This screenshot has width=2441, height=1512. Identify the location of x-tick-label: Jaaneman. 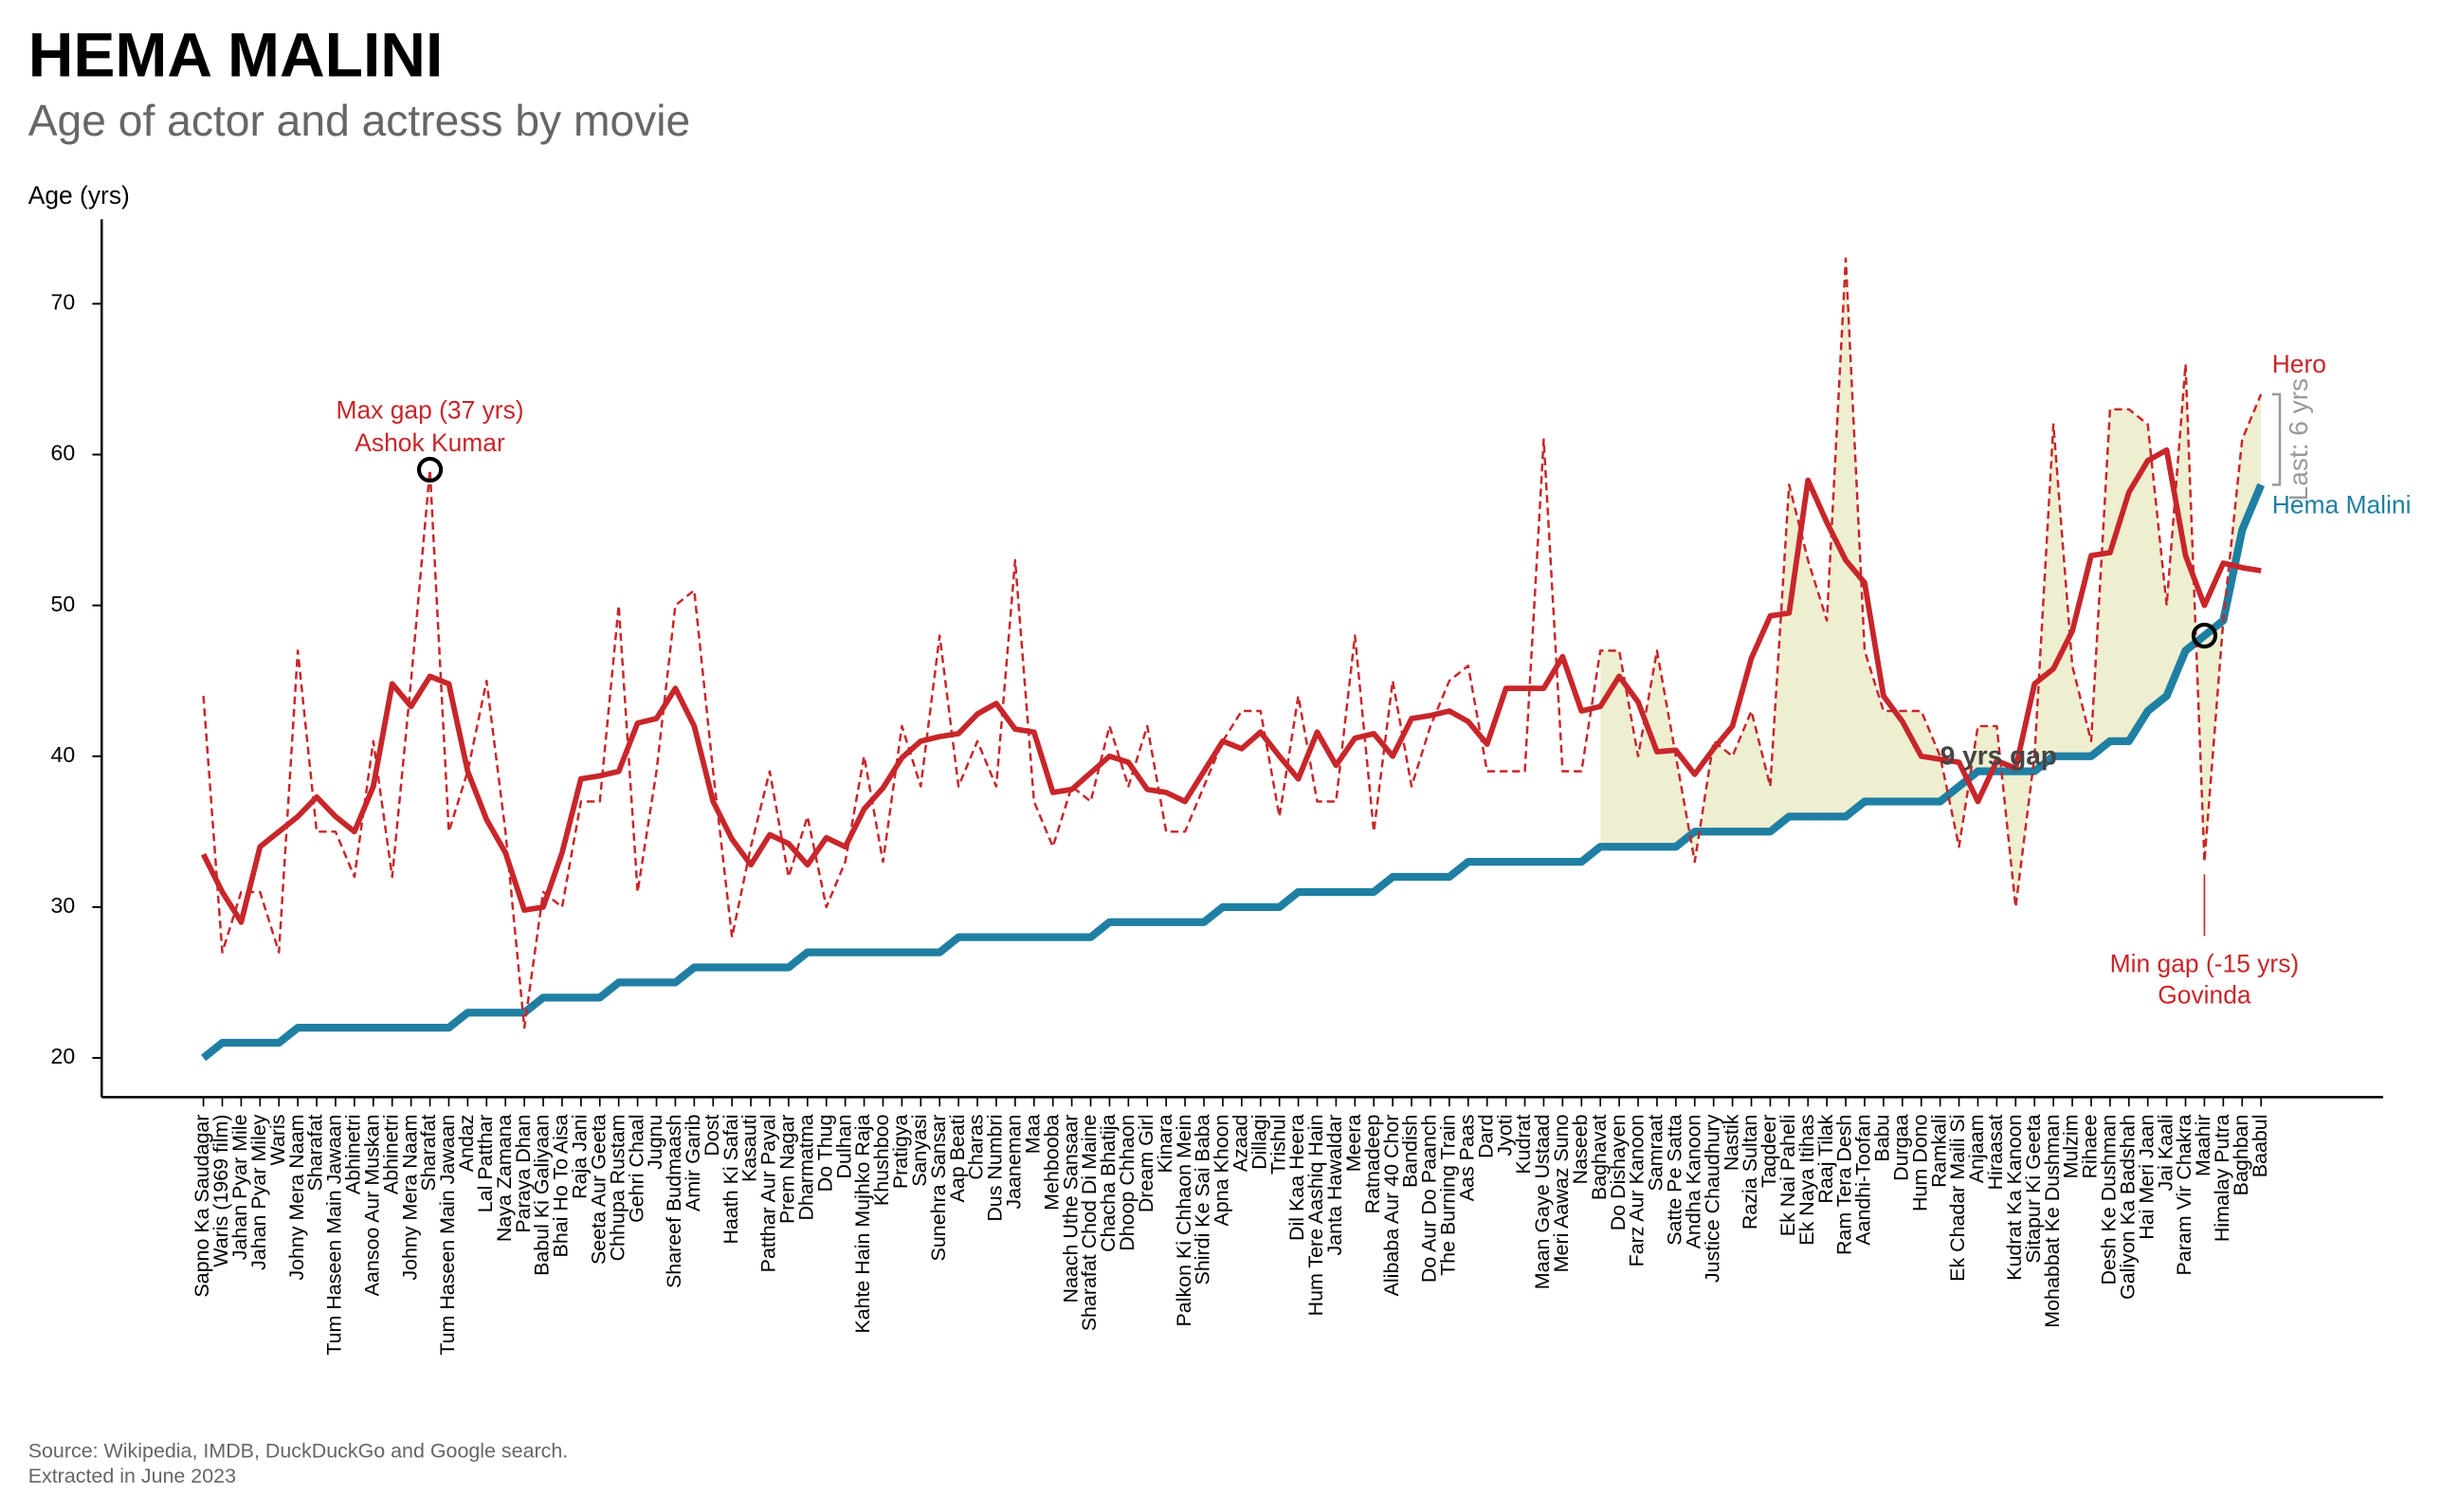
(1014, 1161).